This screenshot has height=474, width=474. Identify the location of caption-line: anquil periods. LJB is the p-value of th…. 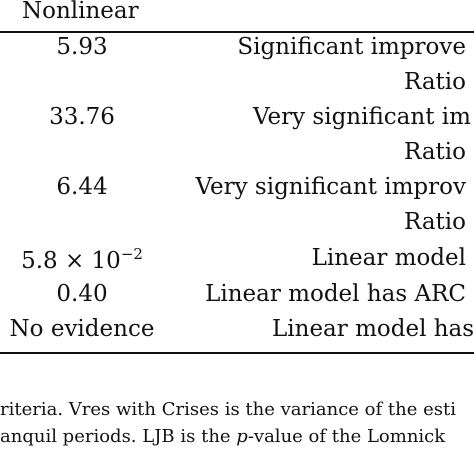
(237, 436).